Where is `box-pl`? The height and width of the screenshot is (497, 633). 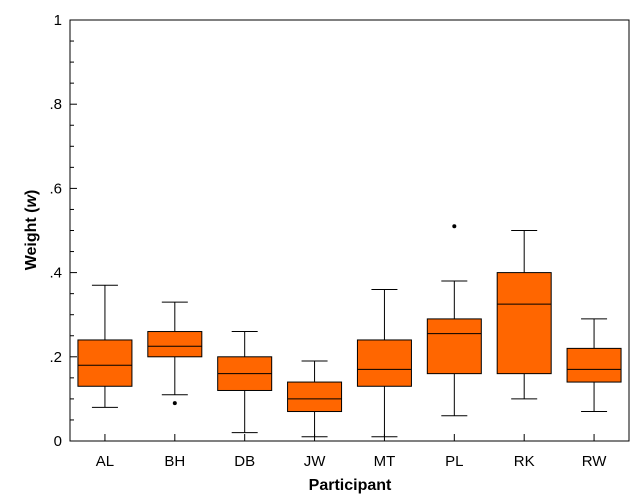 box-pl is located at coordinates (454, 320).